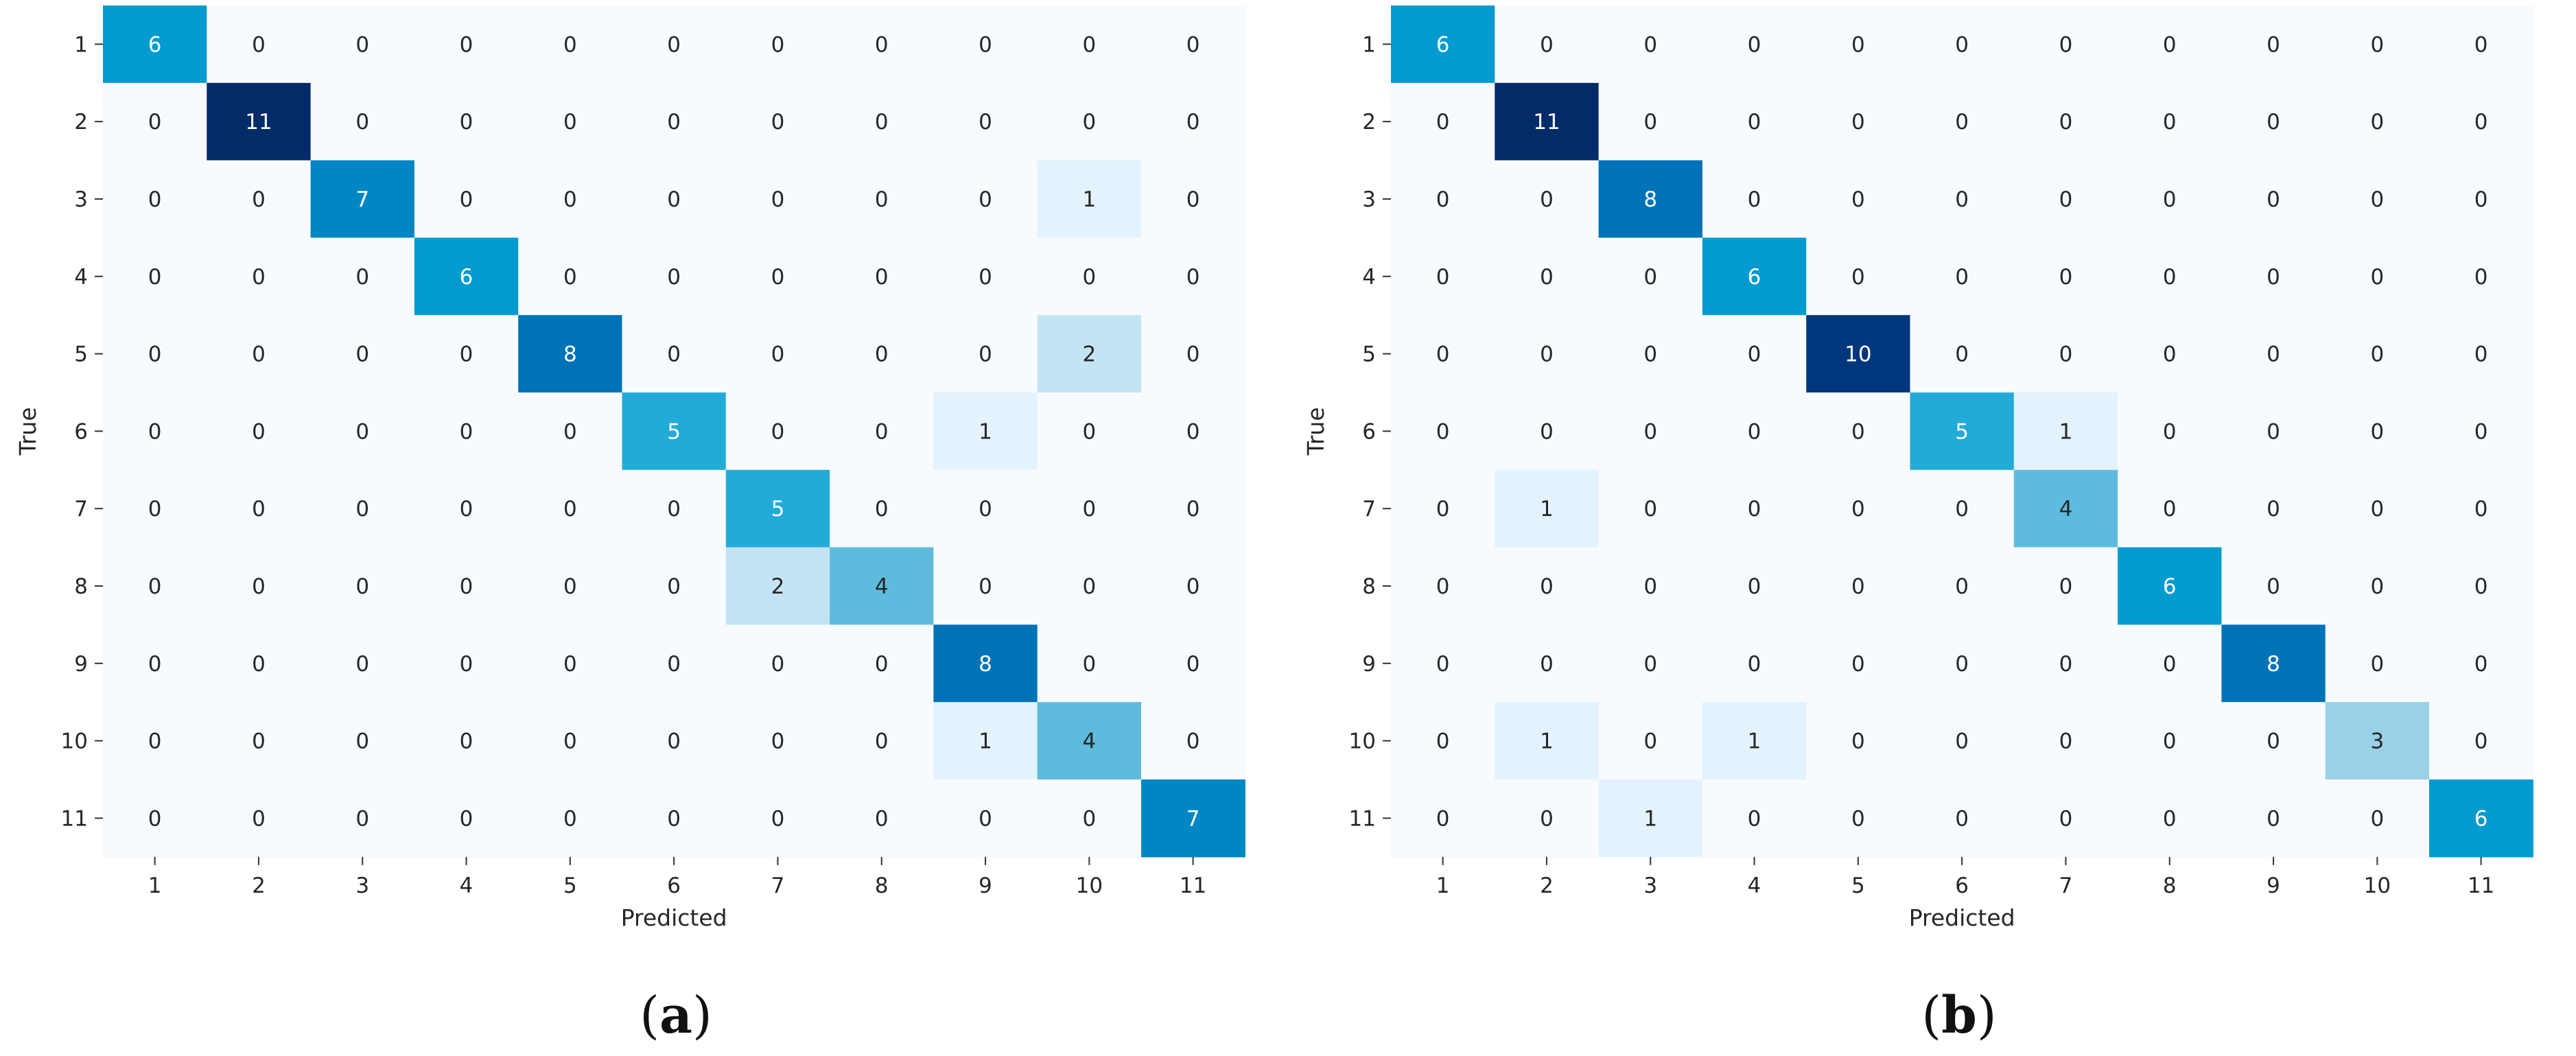 The image size is (2576, 1056). What do you see at coordinates (985, 431) in the screenshot?
I see `cell-value-label: 1` at bounding box center [985, 431].